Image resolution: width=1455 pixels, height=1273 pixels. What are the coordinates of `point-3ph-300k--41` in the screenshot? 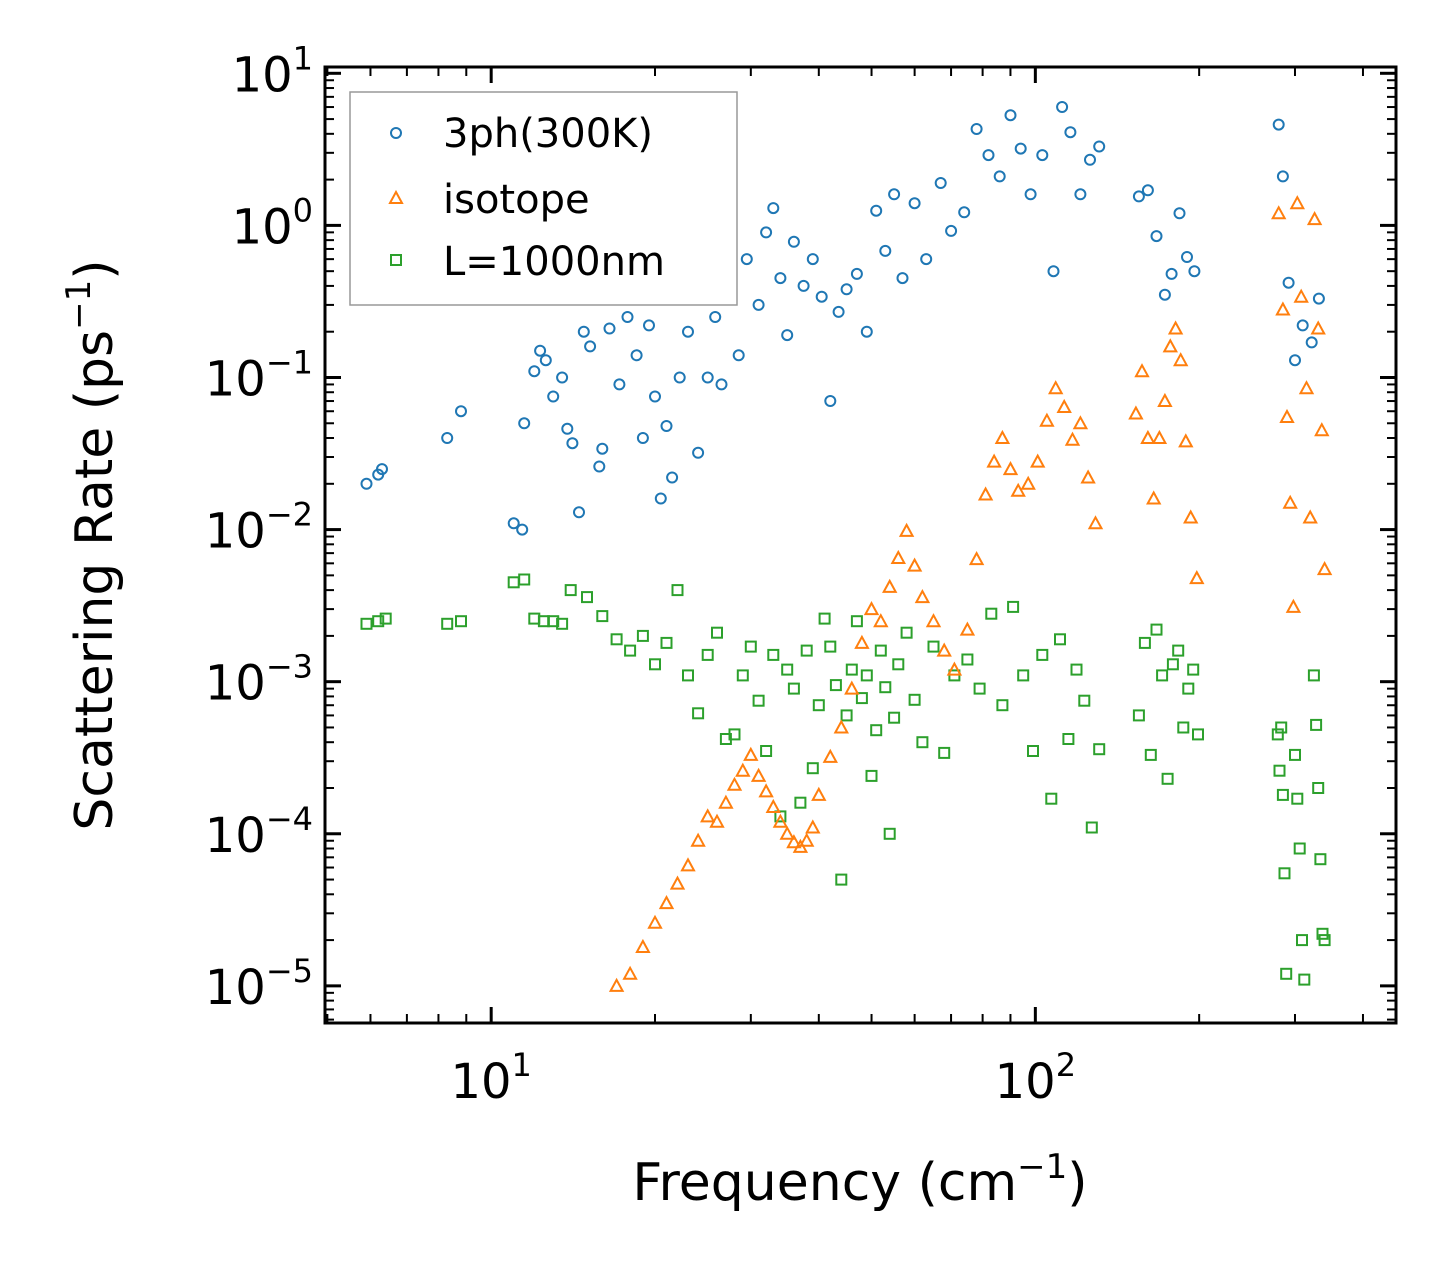 It's located at (773, 208).